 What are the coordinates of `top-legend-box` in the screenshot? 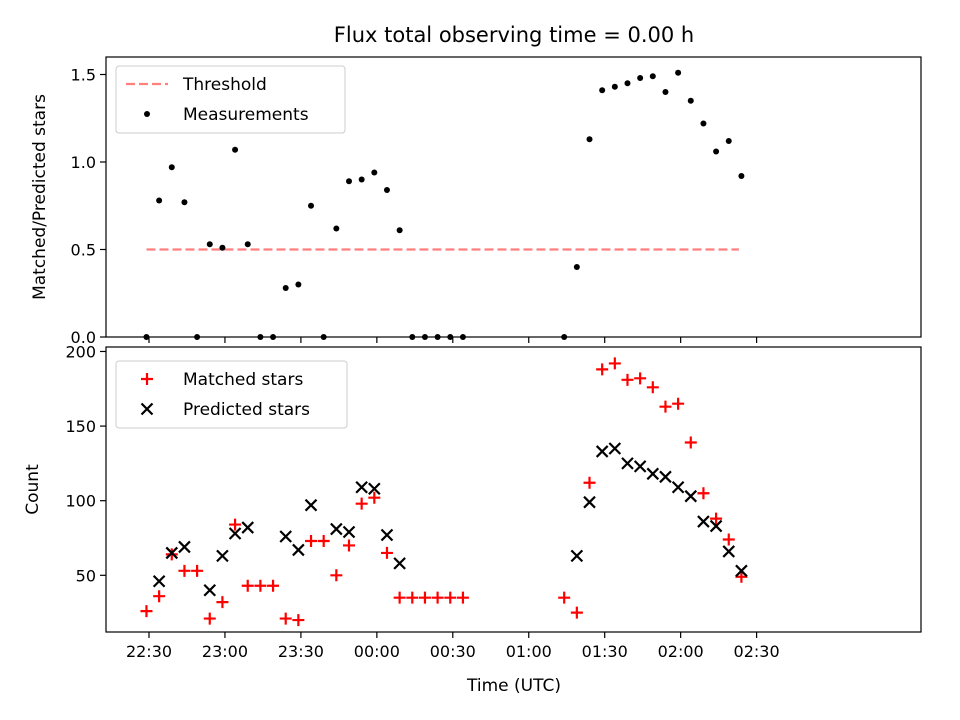 It's located at (230, 99).